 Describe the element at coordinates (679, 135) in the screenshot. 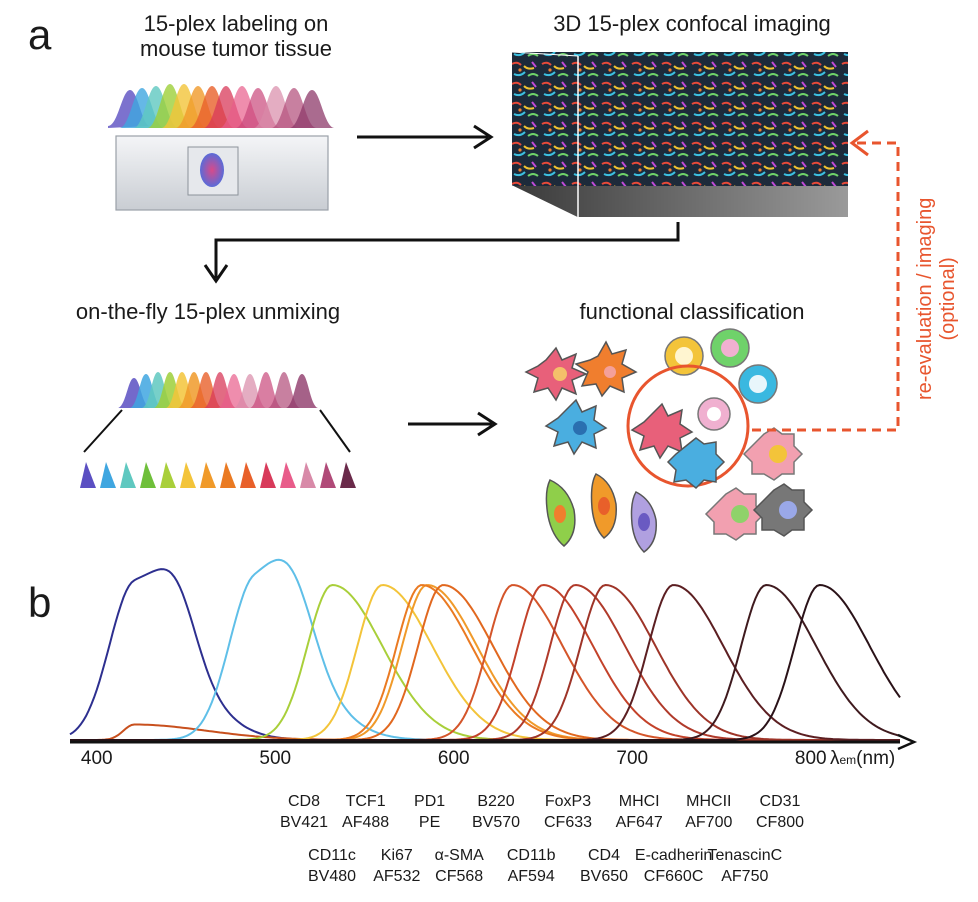

I see `confocal-volume-image` at that location.